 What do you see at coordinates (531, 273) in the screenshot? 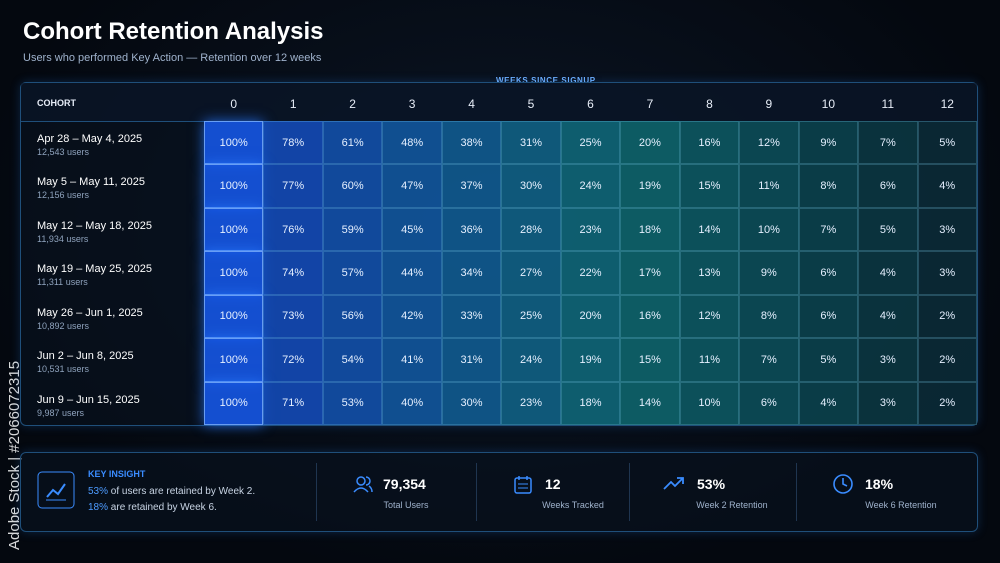
I see `retention-cell: 27%` at bounding box center [531, 273].